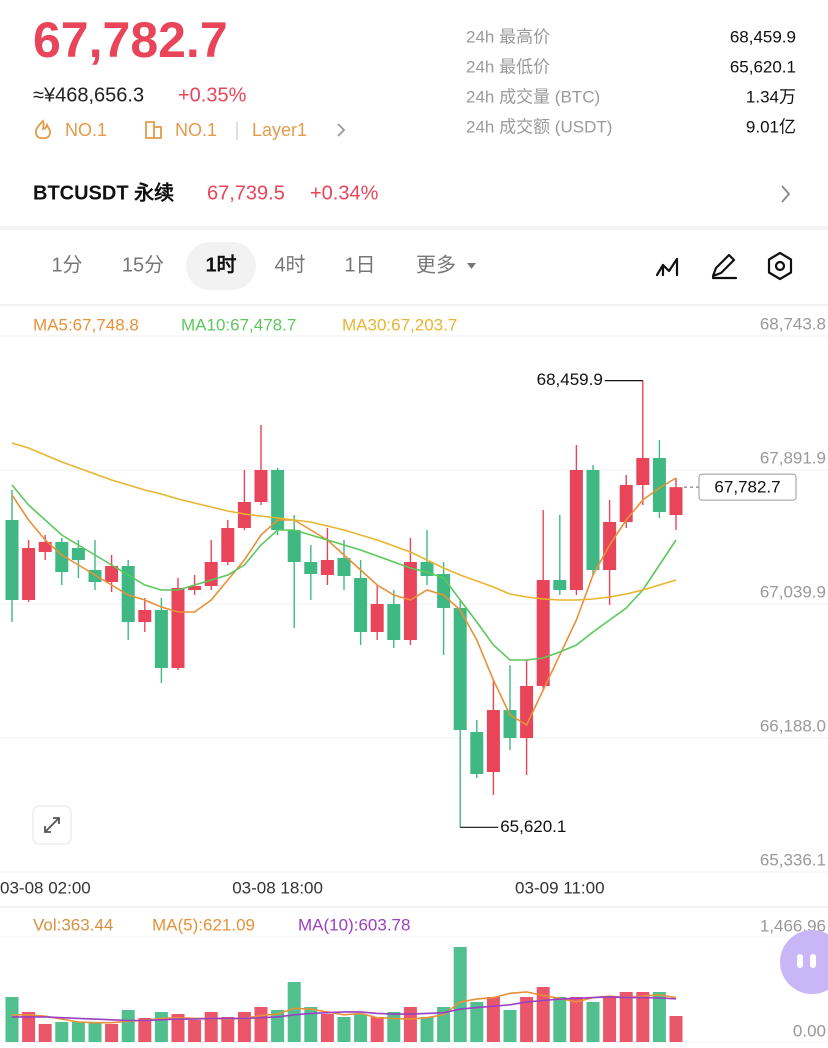 Image resolution: width=828 pixels, height=1048 pixels. What do you see at coordinates (724, 266) in the screenshot?
I see `draw-icon` at bounding box center [724, 266].